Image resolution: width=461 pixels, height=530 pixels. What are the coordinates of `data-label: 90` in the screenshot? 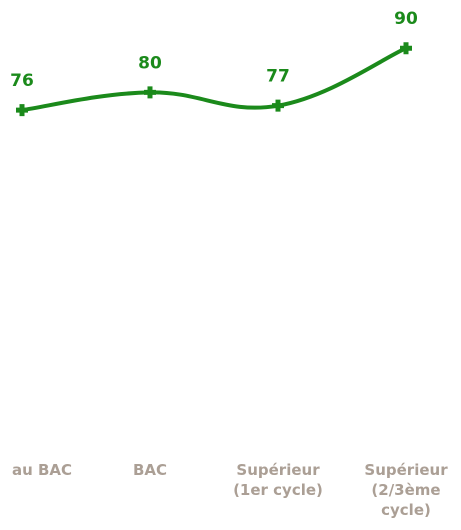 It's located at (406, 19).